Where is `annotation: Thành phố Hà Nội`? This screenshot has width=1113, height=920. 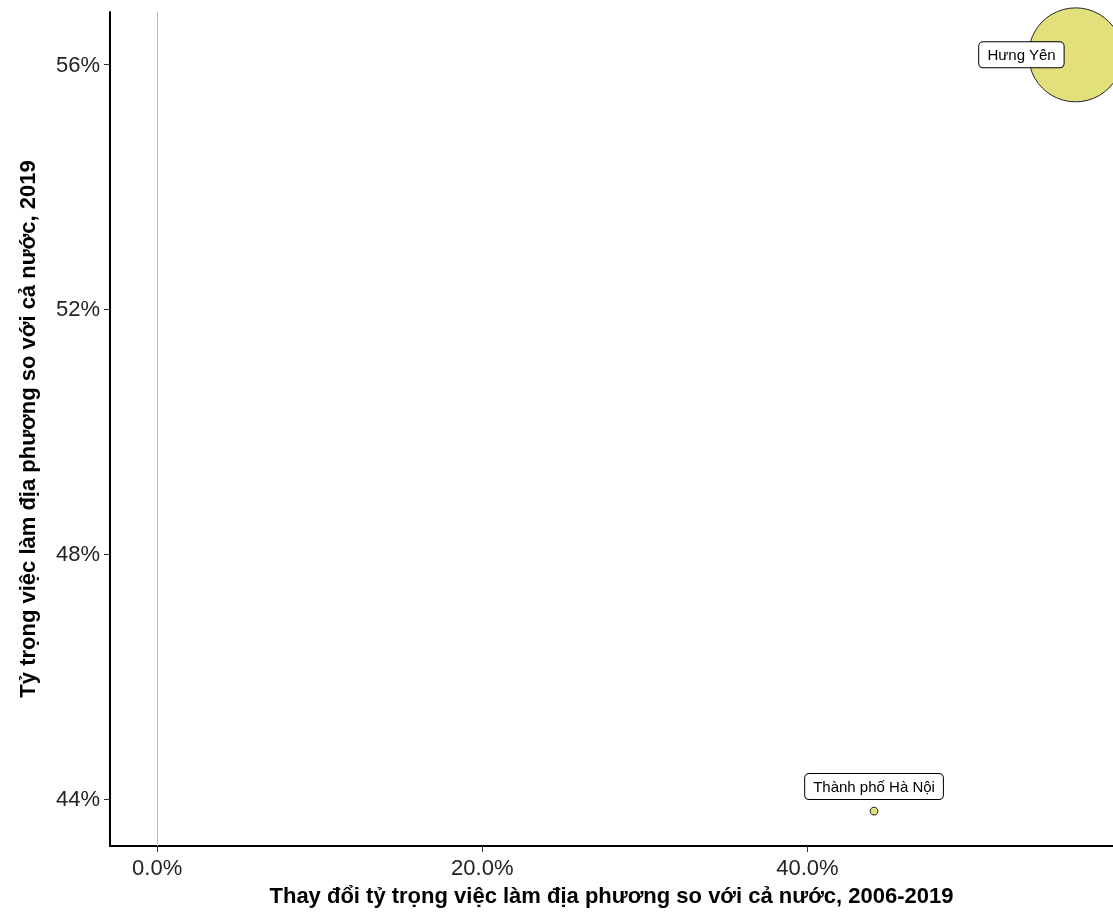
annotation: Thành phố Hà Nội is located at coordinates (874, 787).